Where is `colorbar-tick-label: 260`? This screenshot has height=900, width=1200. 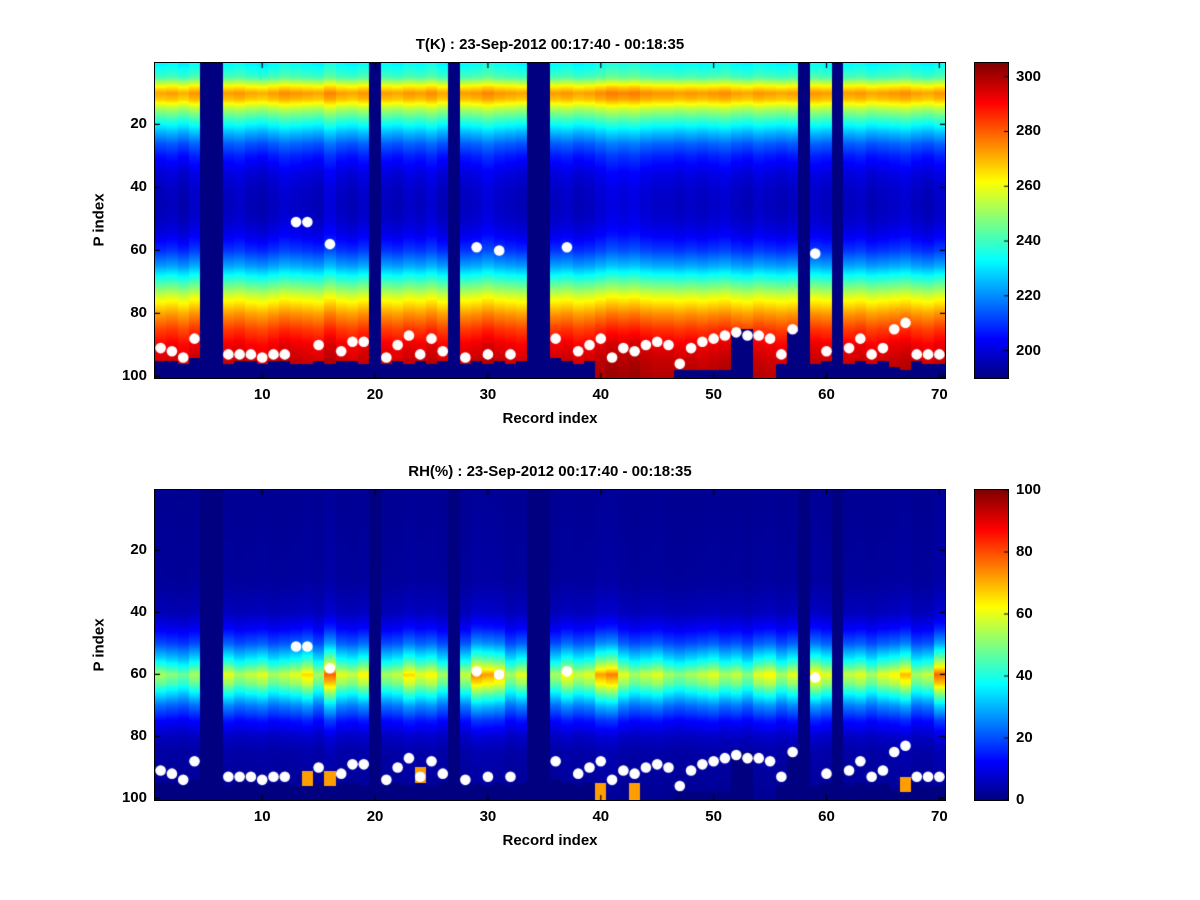 colorbar-tick-label: 260 is located at coordinates (1029, 186).